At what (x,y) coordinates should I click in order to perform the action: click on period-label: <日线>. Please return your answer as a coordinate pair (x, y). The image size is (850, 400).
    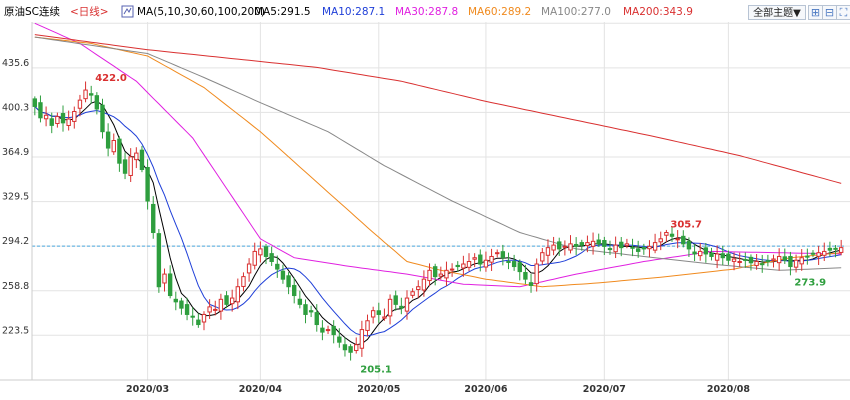
    Looking at the image, I should click on (89, 11).